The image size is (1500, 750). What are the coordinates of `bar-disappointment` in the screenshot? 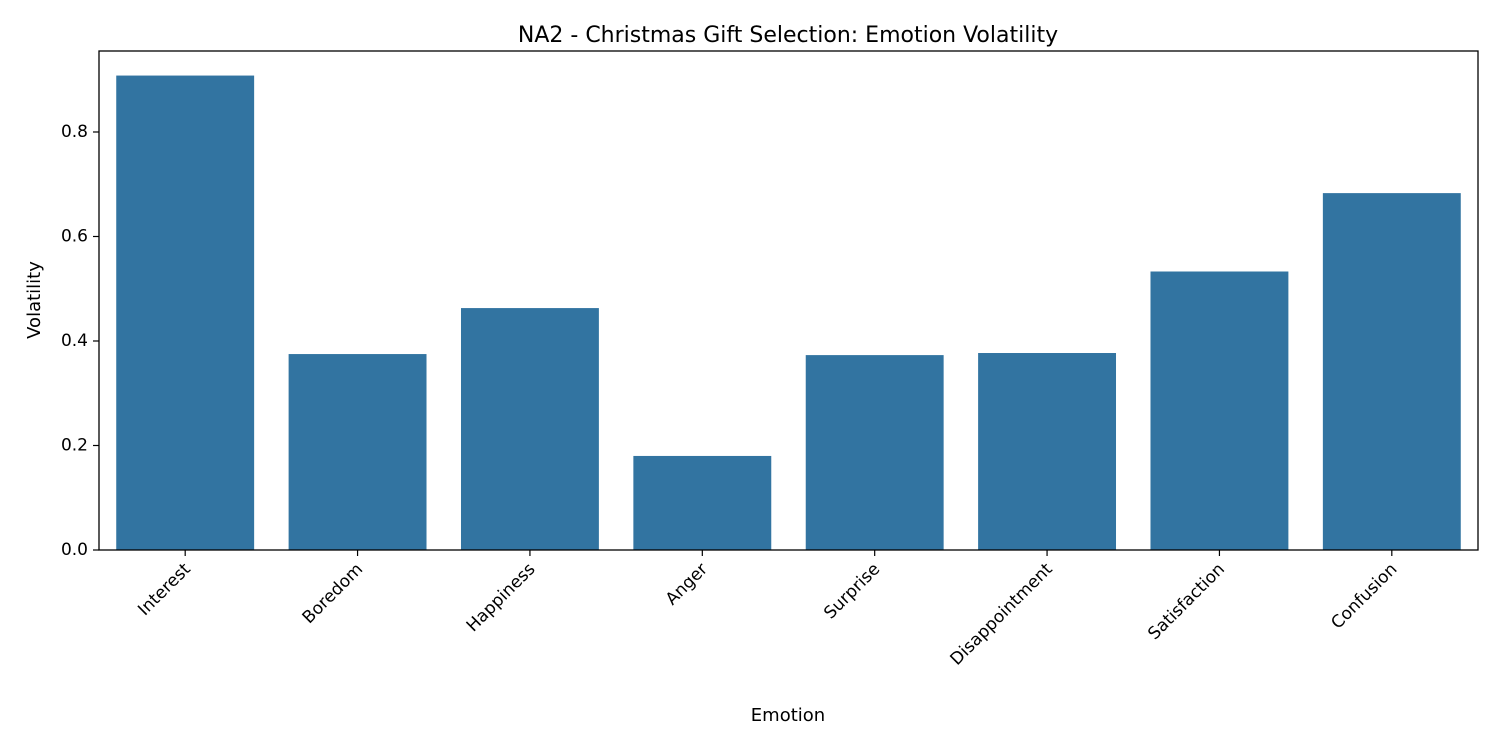 It's located at (1047, 451).